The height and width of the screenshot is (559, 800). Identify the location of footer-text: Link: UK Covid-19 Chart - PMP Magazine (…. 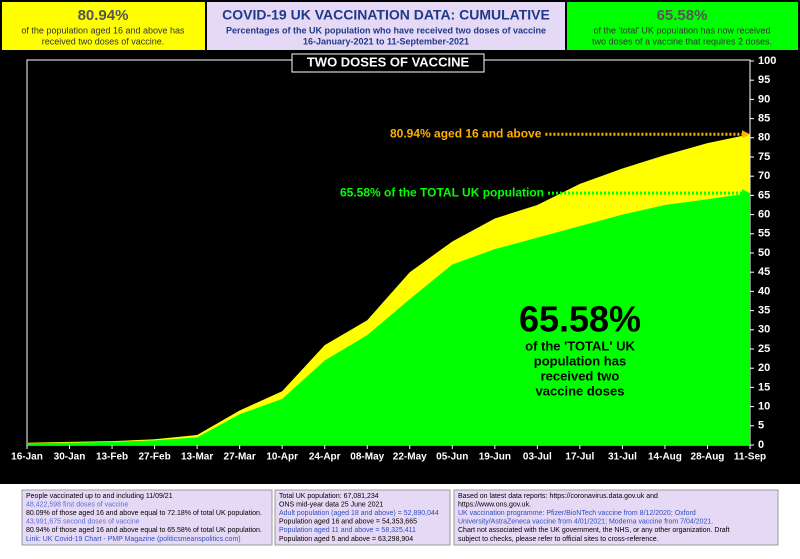
(133, 539).